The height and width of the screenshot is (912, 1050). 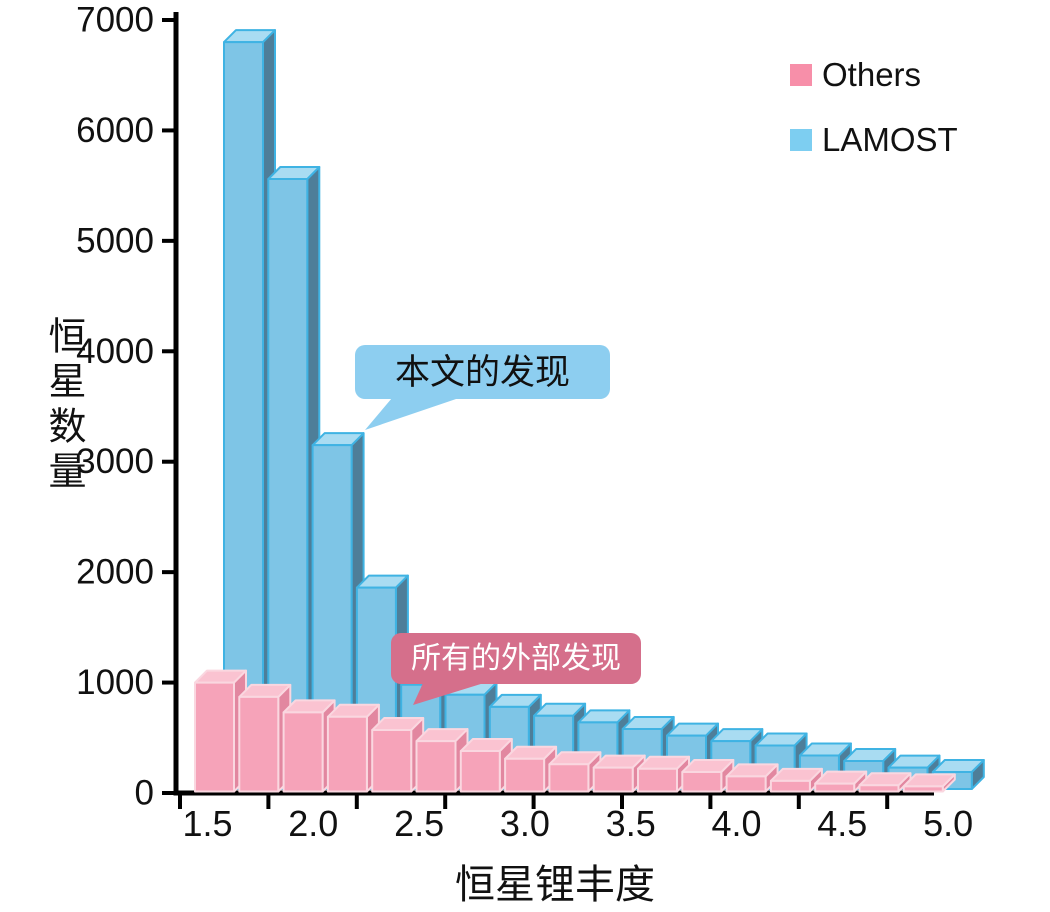 I want to click on lamost-swatch-icon, so click(x=801, y=139).